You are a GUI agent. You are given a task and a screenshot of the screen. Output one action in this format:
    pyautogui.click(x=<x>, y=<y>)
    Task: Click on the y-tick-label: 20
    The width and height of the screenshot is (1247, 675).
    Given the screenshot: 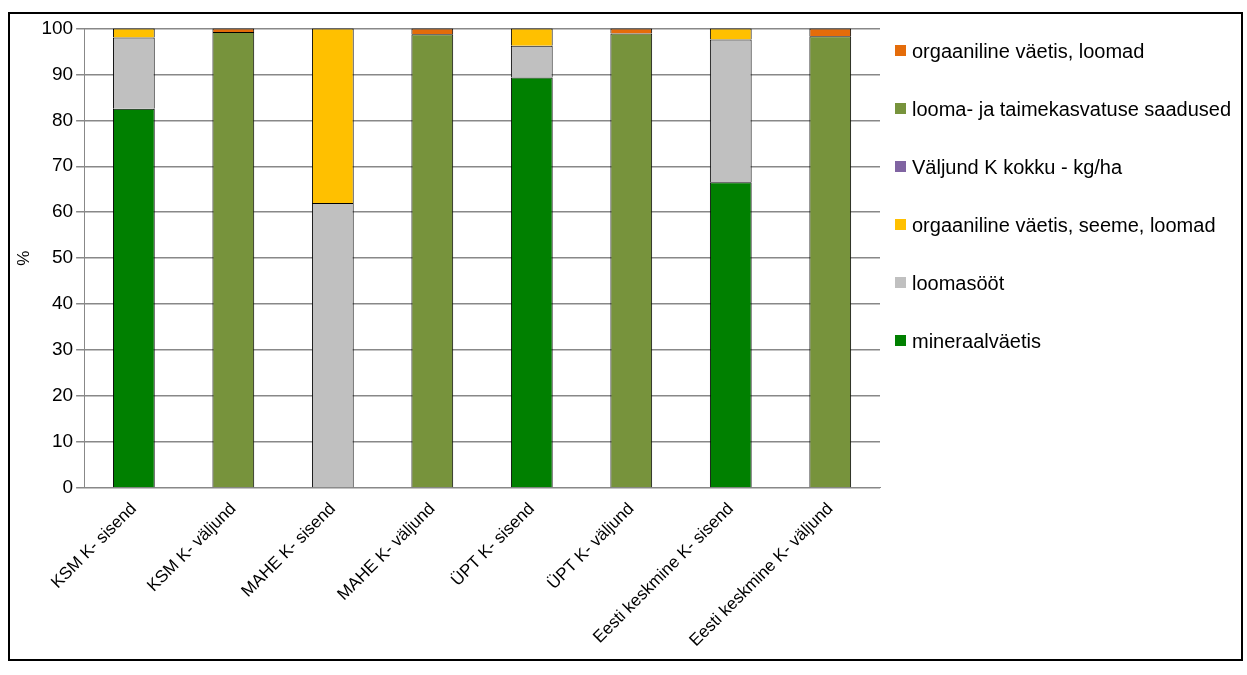 What is the action you would take?
    pyautogui.click(x=62, y=395)
    